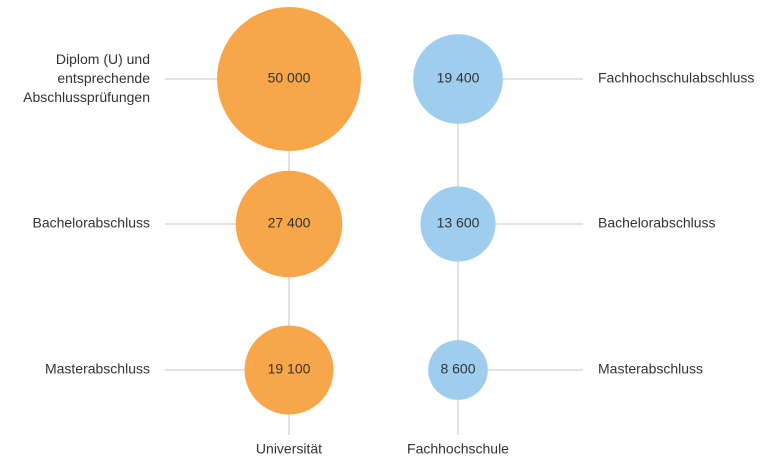 The width and height of the screenshot is (771, 458). What do you see at coordinates (458, 449) in the screenshot?
I see `column-label: Fachhochschule` at bounding box center [458, 449].